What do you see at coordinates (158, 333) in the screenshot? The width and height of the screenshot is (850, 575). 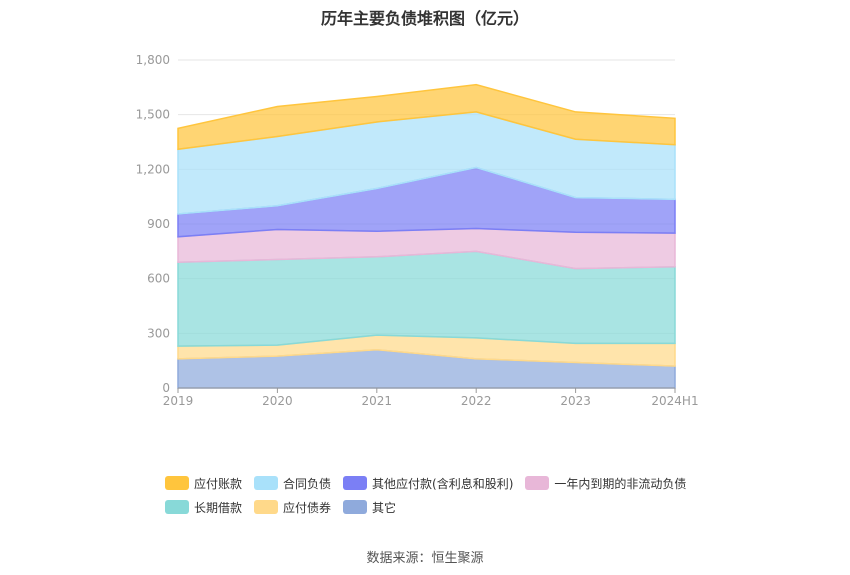 I see `y-tick-label: 300` at bounding box center [158, 333].